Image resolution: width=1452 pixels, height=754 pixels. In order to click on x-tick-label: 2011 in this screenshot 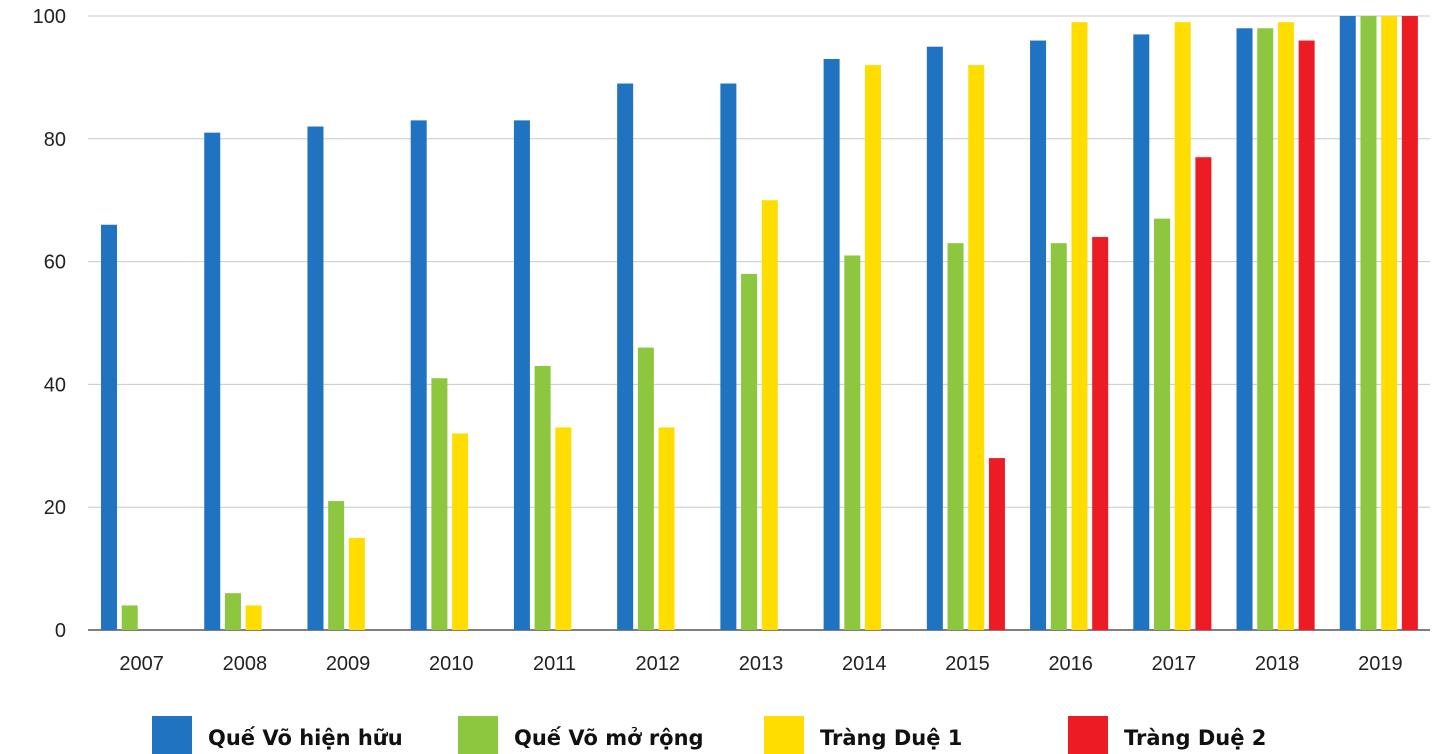, I will do `click(554, 664)`.